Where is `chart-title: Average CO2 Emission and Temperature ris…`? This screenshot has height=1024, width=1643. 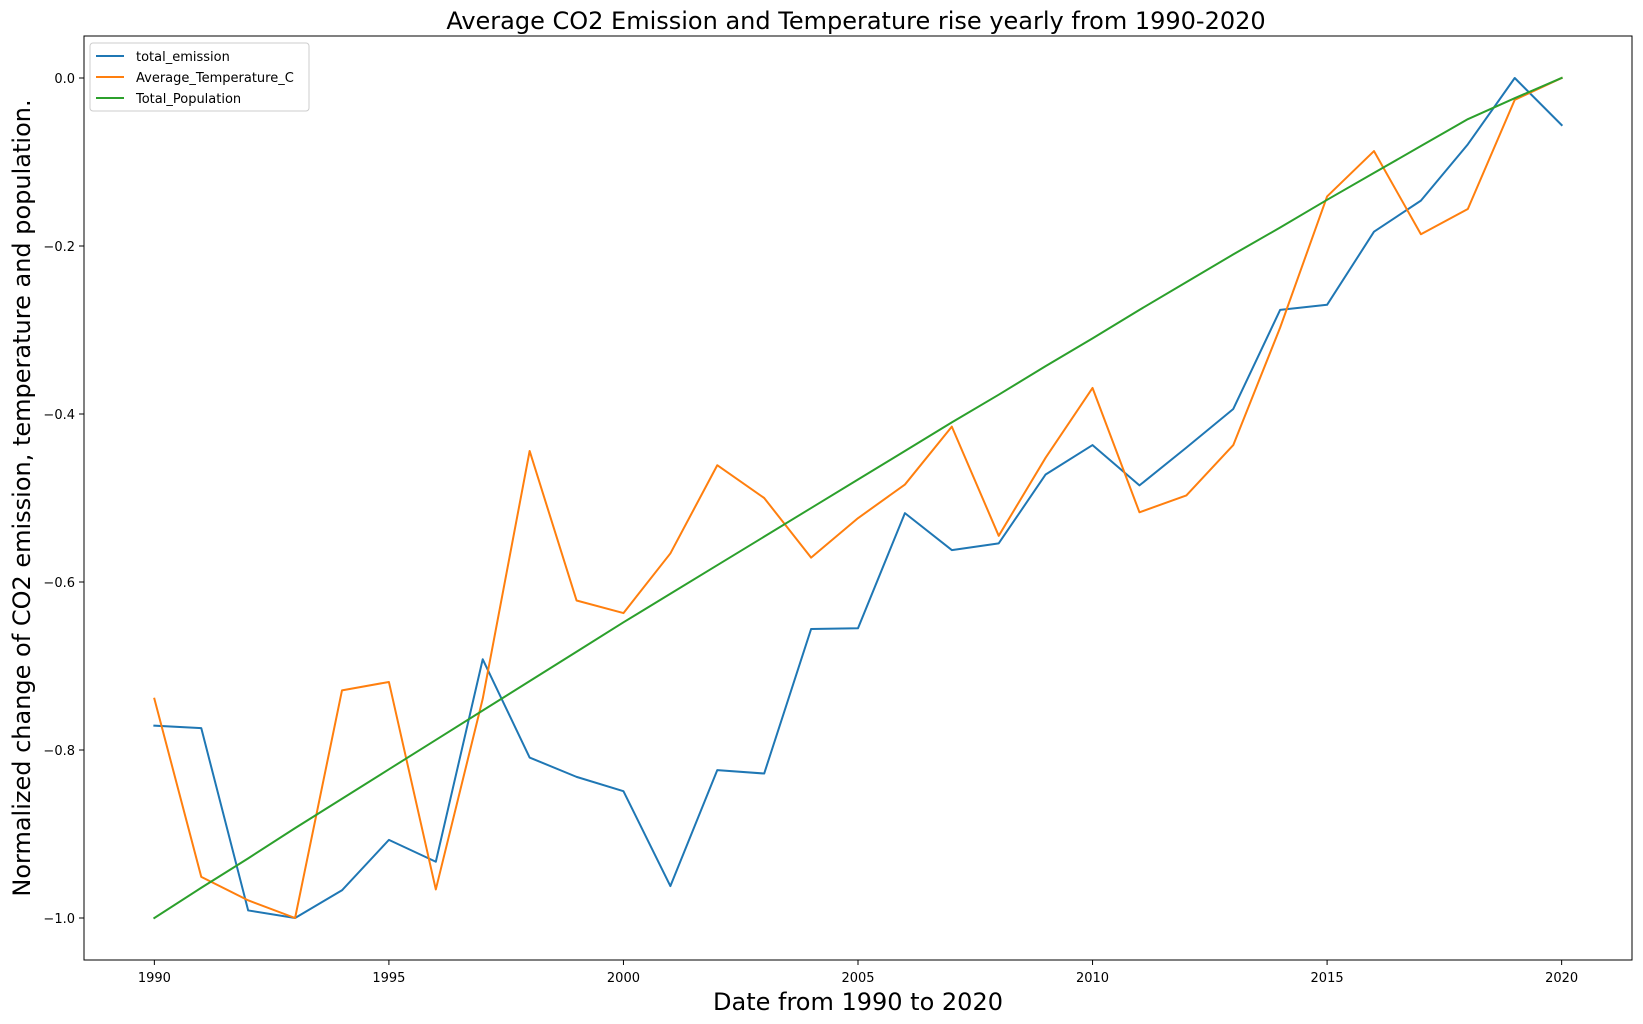 chart-title: Average CO2 Emission and Temperature ris… is located at coordinates (855, 21).